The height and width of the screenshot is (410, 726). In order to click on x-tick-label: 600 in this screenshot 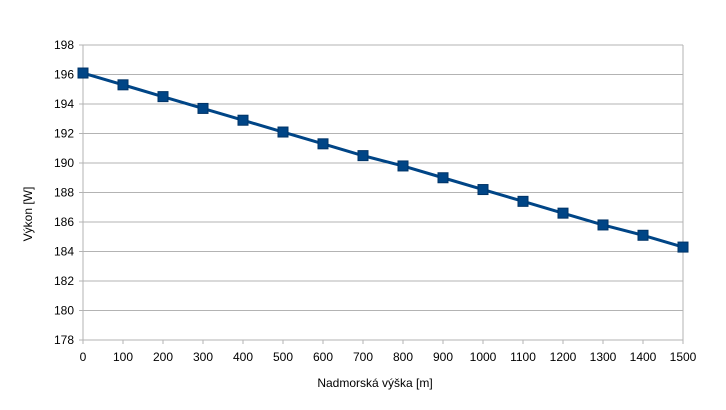, I will do `click(323, 357)`.